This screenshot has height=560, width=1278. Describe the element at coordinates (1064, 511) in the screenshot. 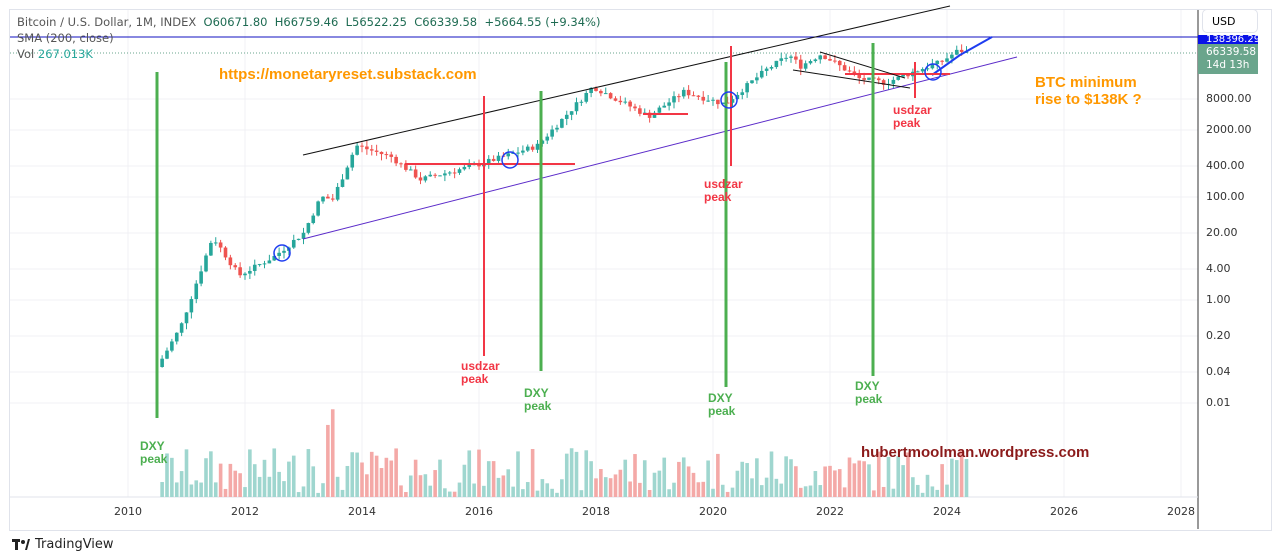

I see `x-tick-label: 2026` at that location.